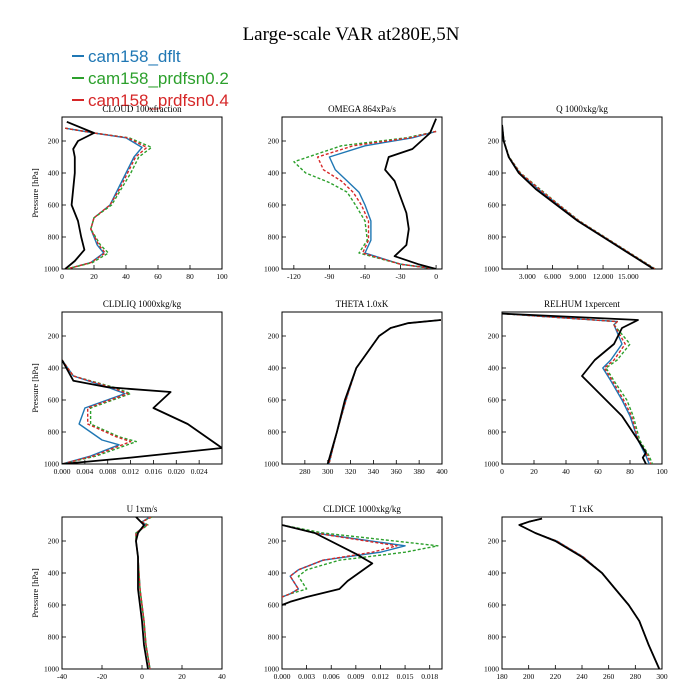 The image size is (700, 700). What do you see at coordinates (142, 509) in the screenshot?
I see `panel-title: U 1xm/s` at bounding box center [142, 509].